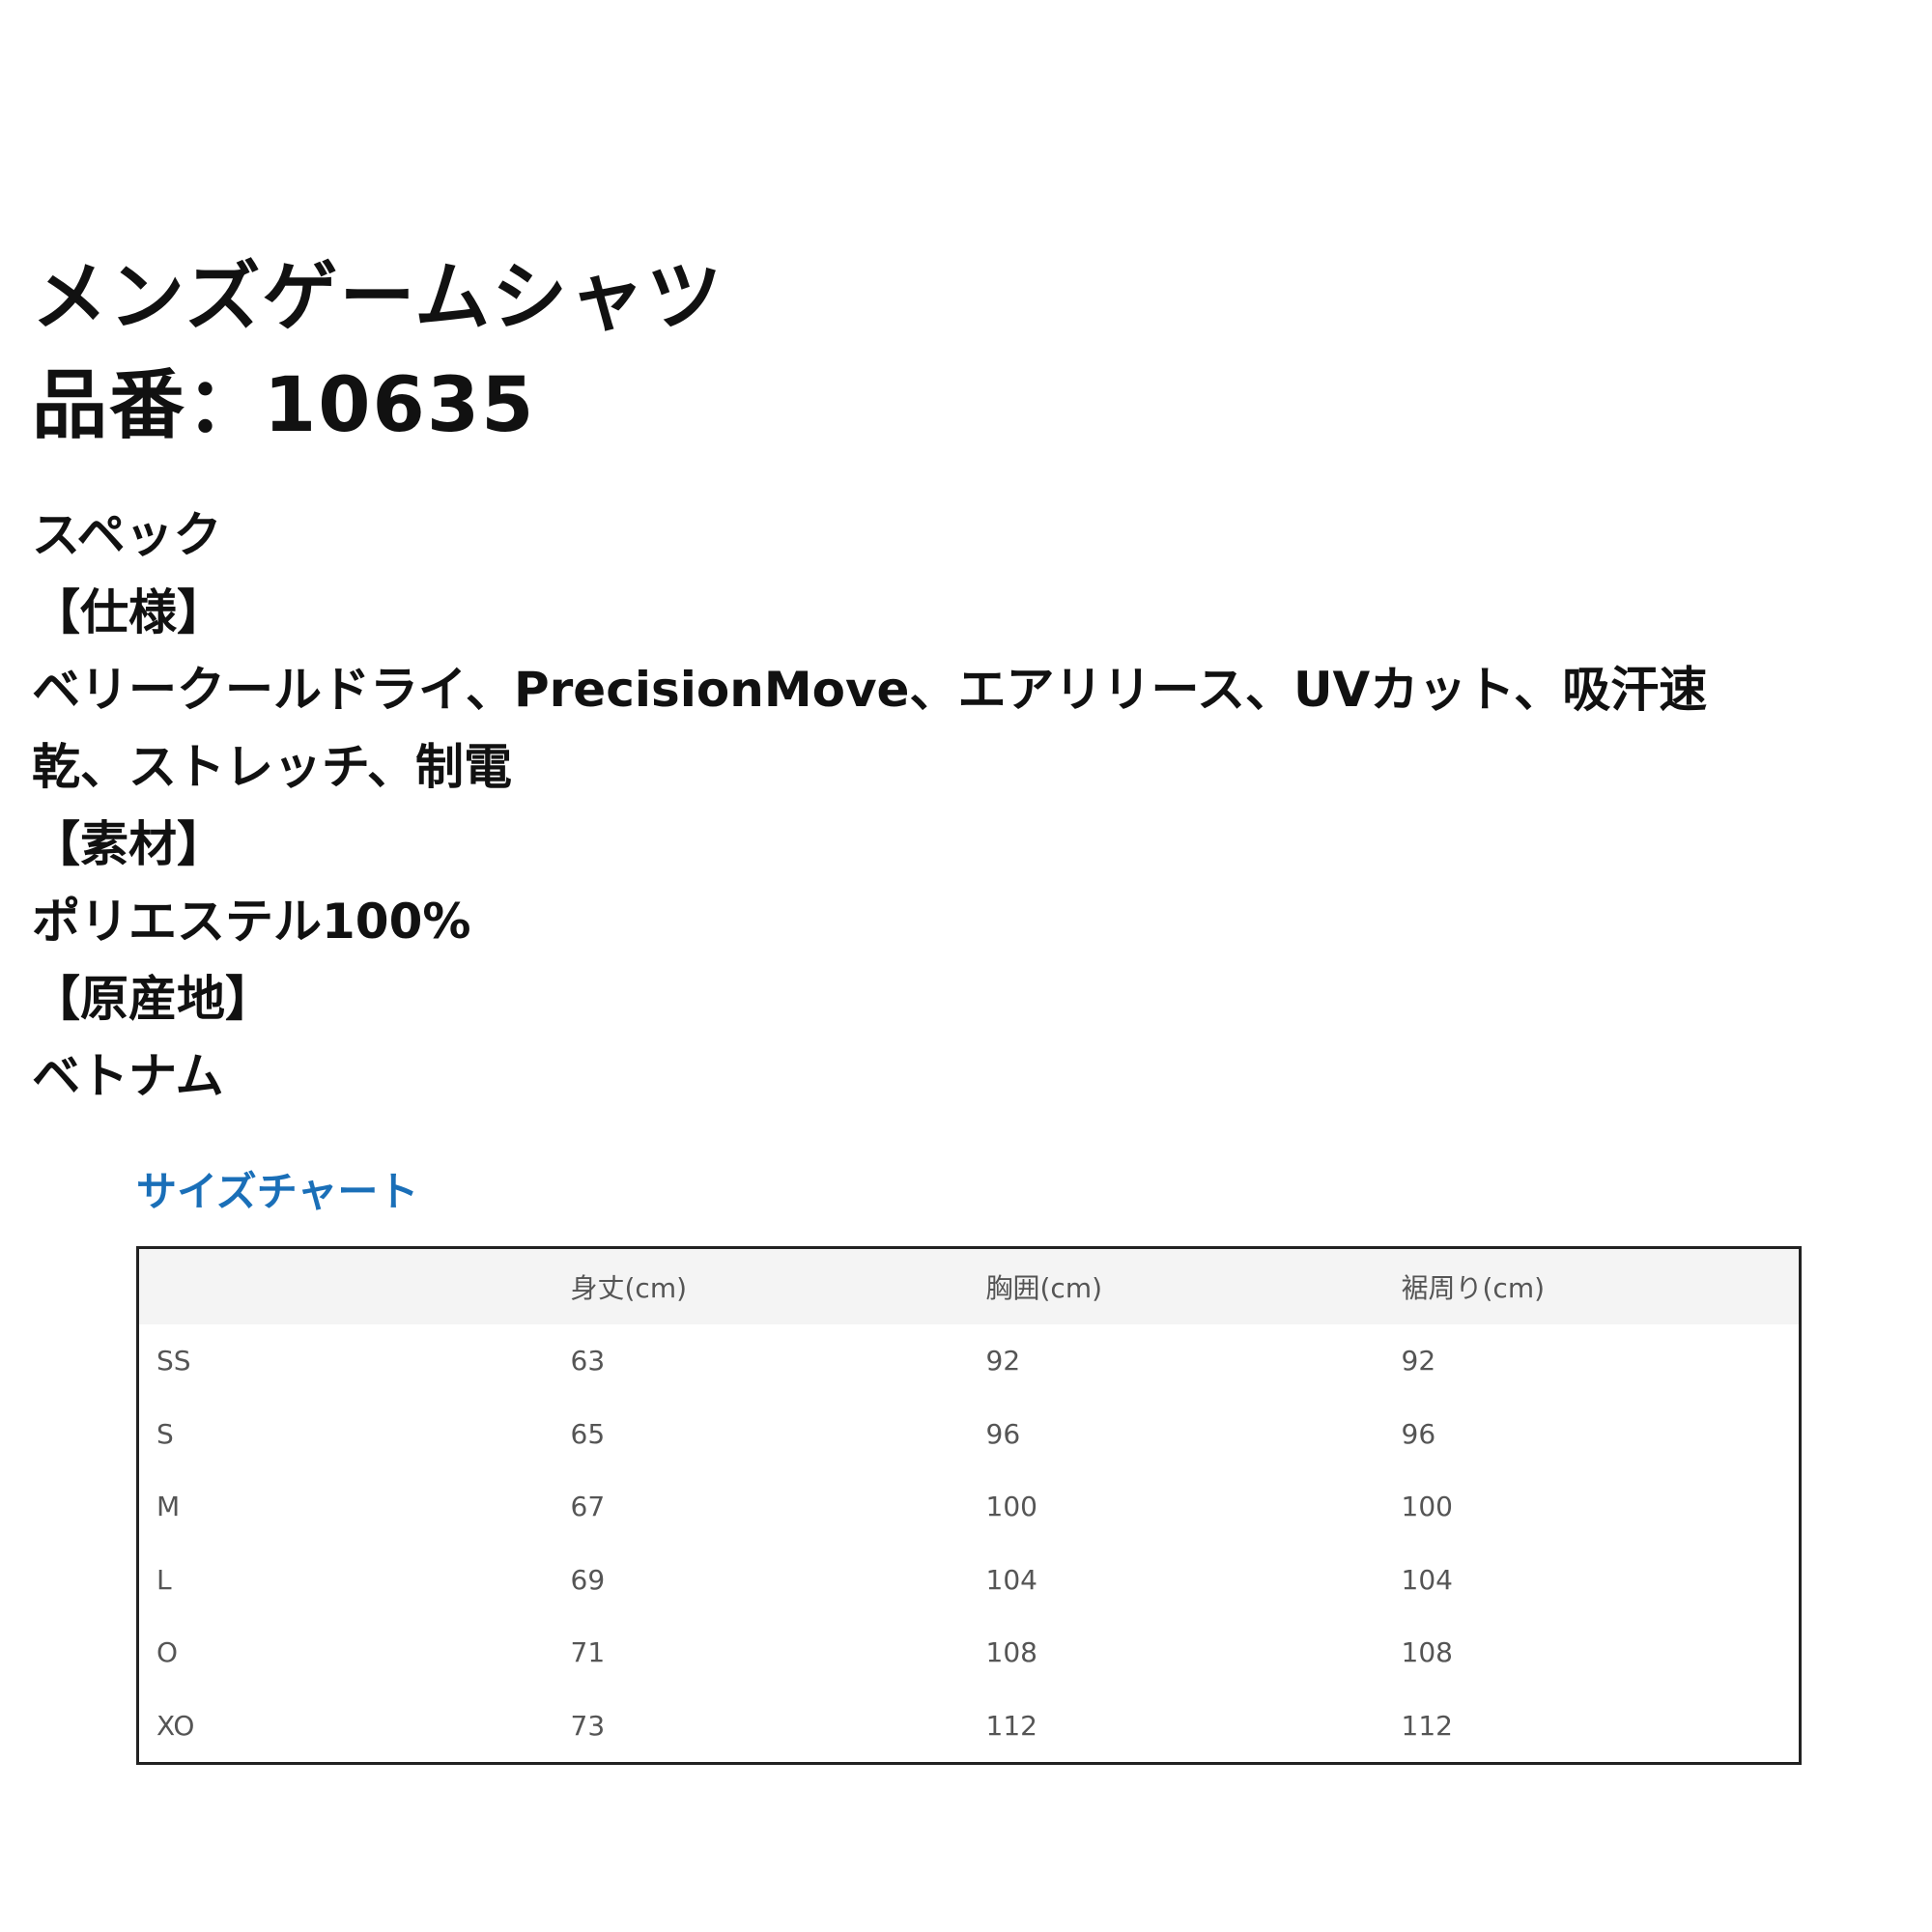 The height and width of the screenshot is (1932, 1932). What do you see at coordinates (1592, 1285) in the screenshot?
I see `column-header: 裾周り(cm)` at bounding box center [1592, 1285].